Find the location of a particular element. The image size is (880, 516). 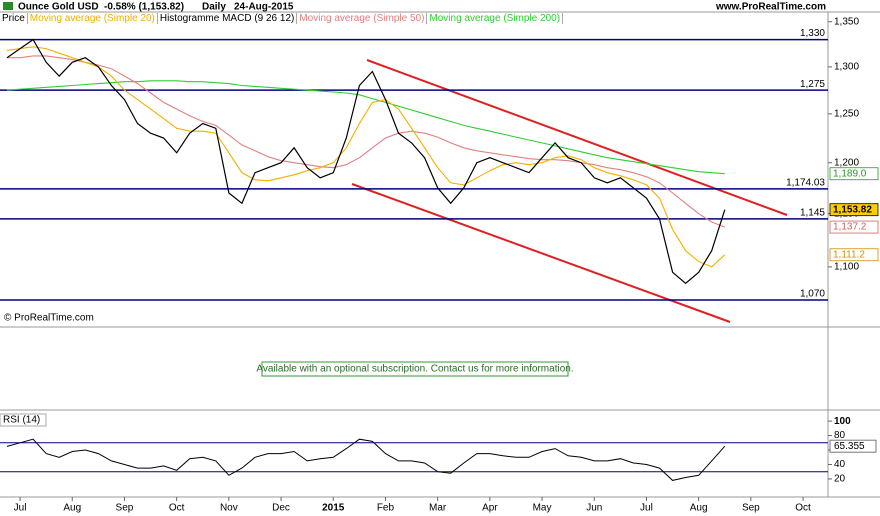

instrument: Ounce Gold USD is located at coordinates (58, 7).